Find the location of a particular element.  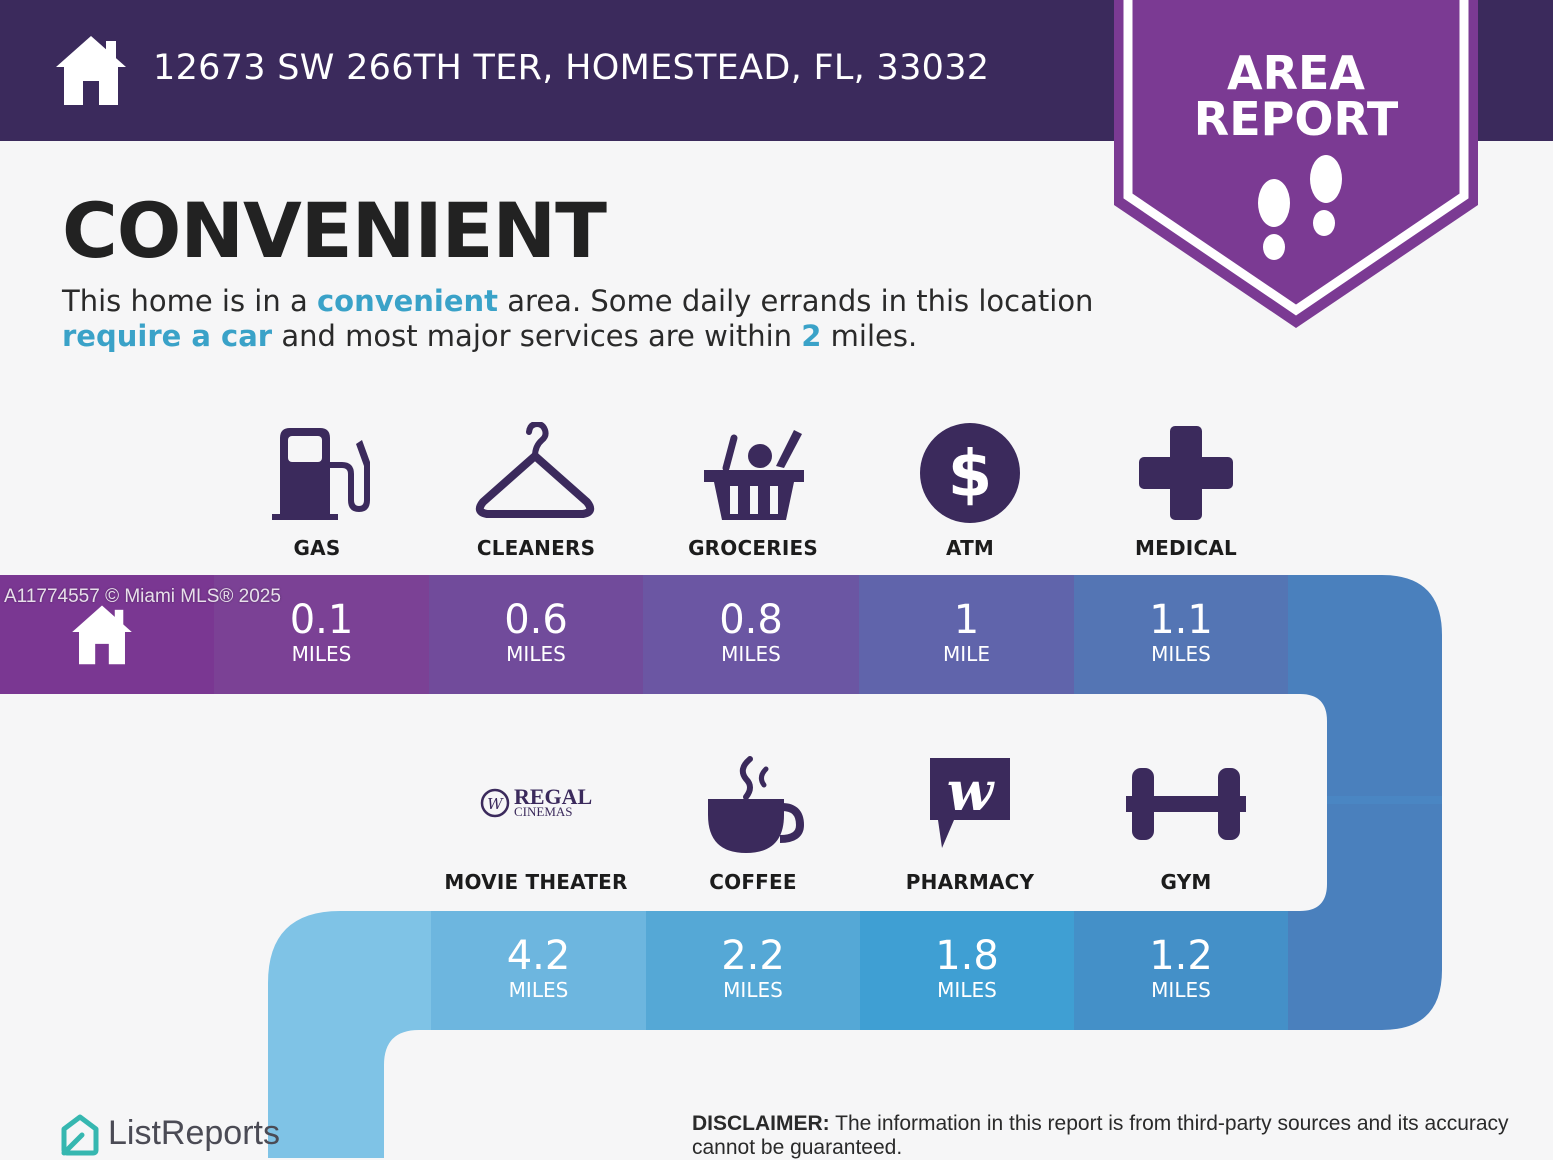

distance-movie-theater: 4.2 MILES is located at coordinates (538, 970).